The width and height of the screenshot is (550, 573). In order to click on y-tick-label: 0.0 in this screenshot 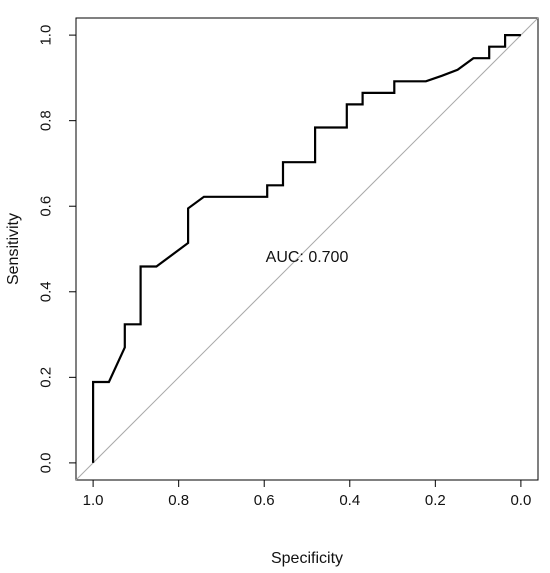, I will do `click(46, 462)`.